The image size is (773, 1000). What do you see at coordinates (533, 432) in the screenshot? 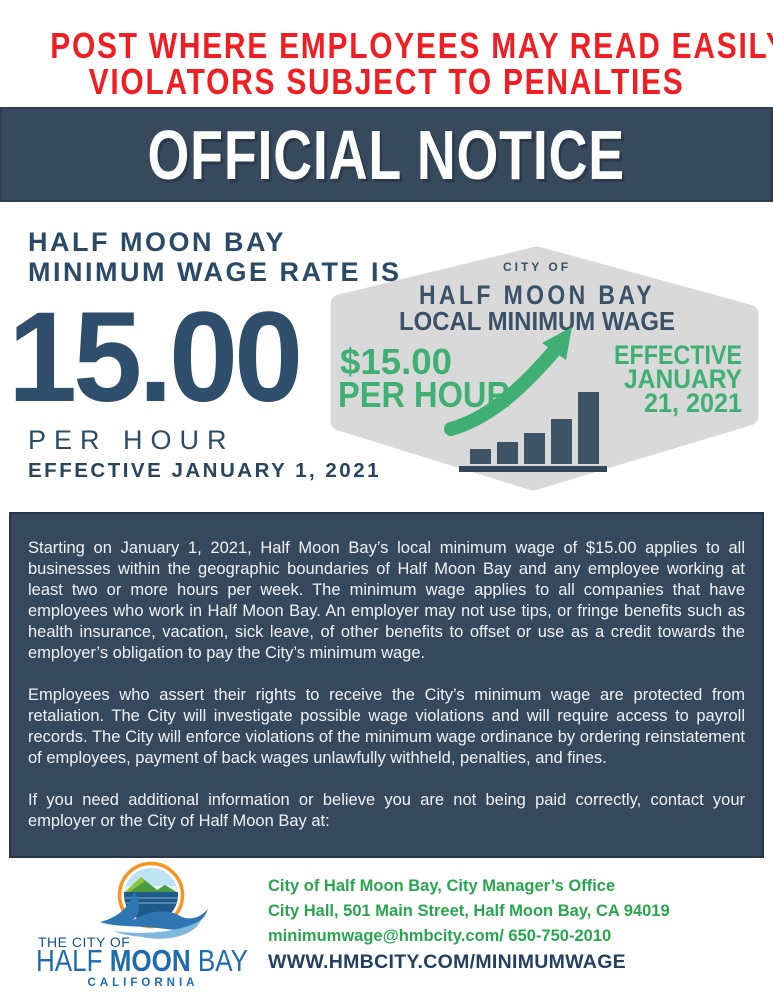
I see `bar-chart-icon` at bounding box center [533, 432].